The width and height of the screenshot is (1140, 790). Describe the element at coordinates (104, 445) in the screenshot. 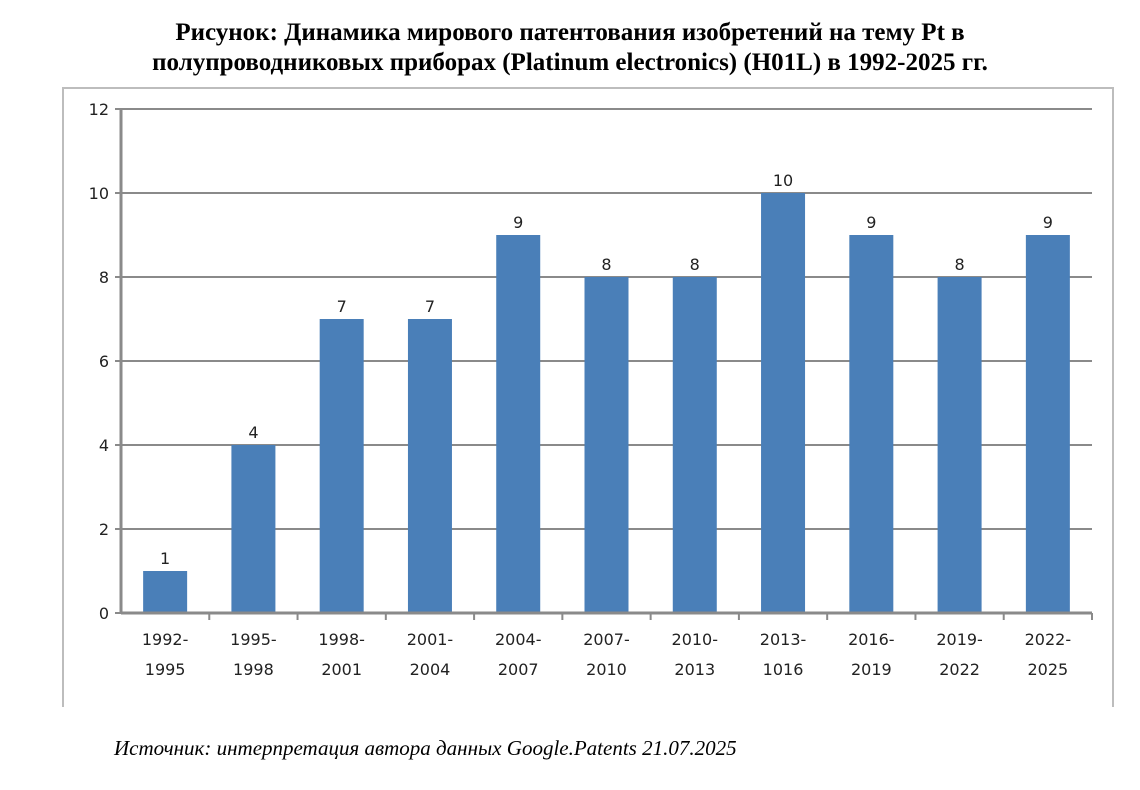

I see `y-tick-label: 4` at that location.